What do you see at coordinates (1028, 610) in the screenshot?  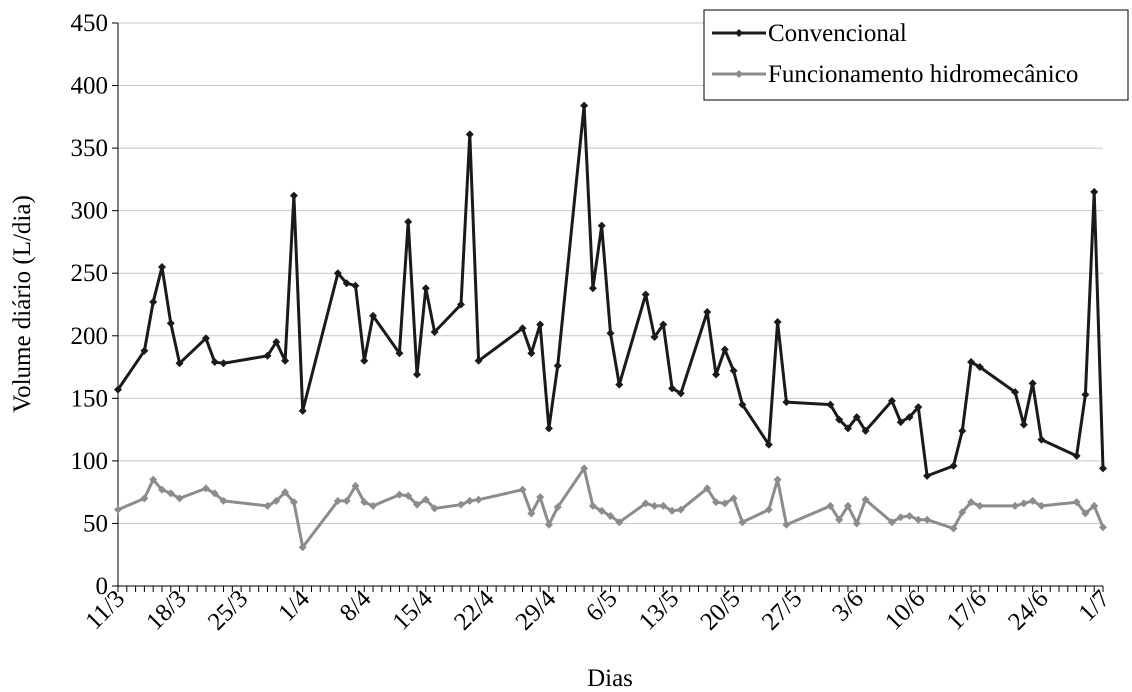 I see `x-tick-label-24-6: 24/6` at bounding box center [1028, 610].